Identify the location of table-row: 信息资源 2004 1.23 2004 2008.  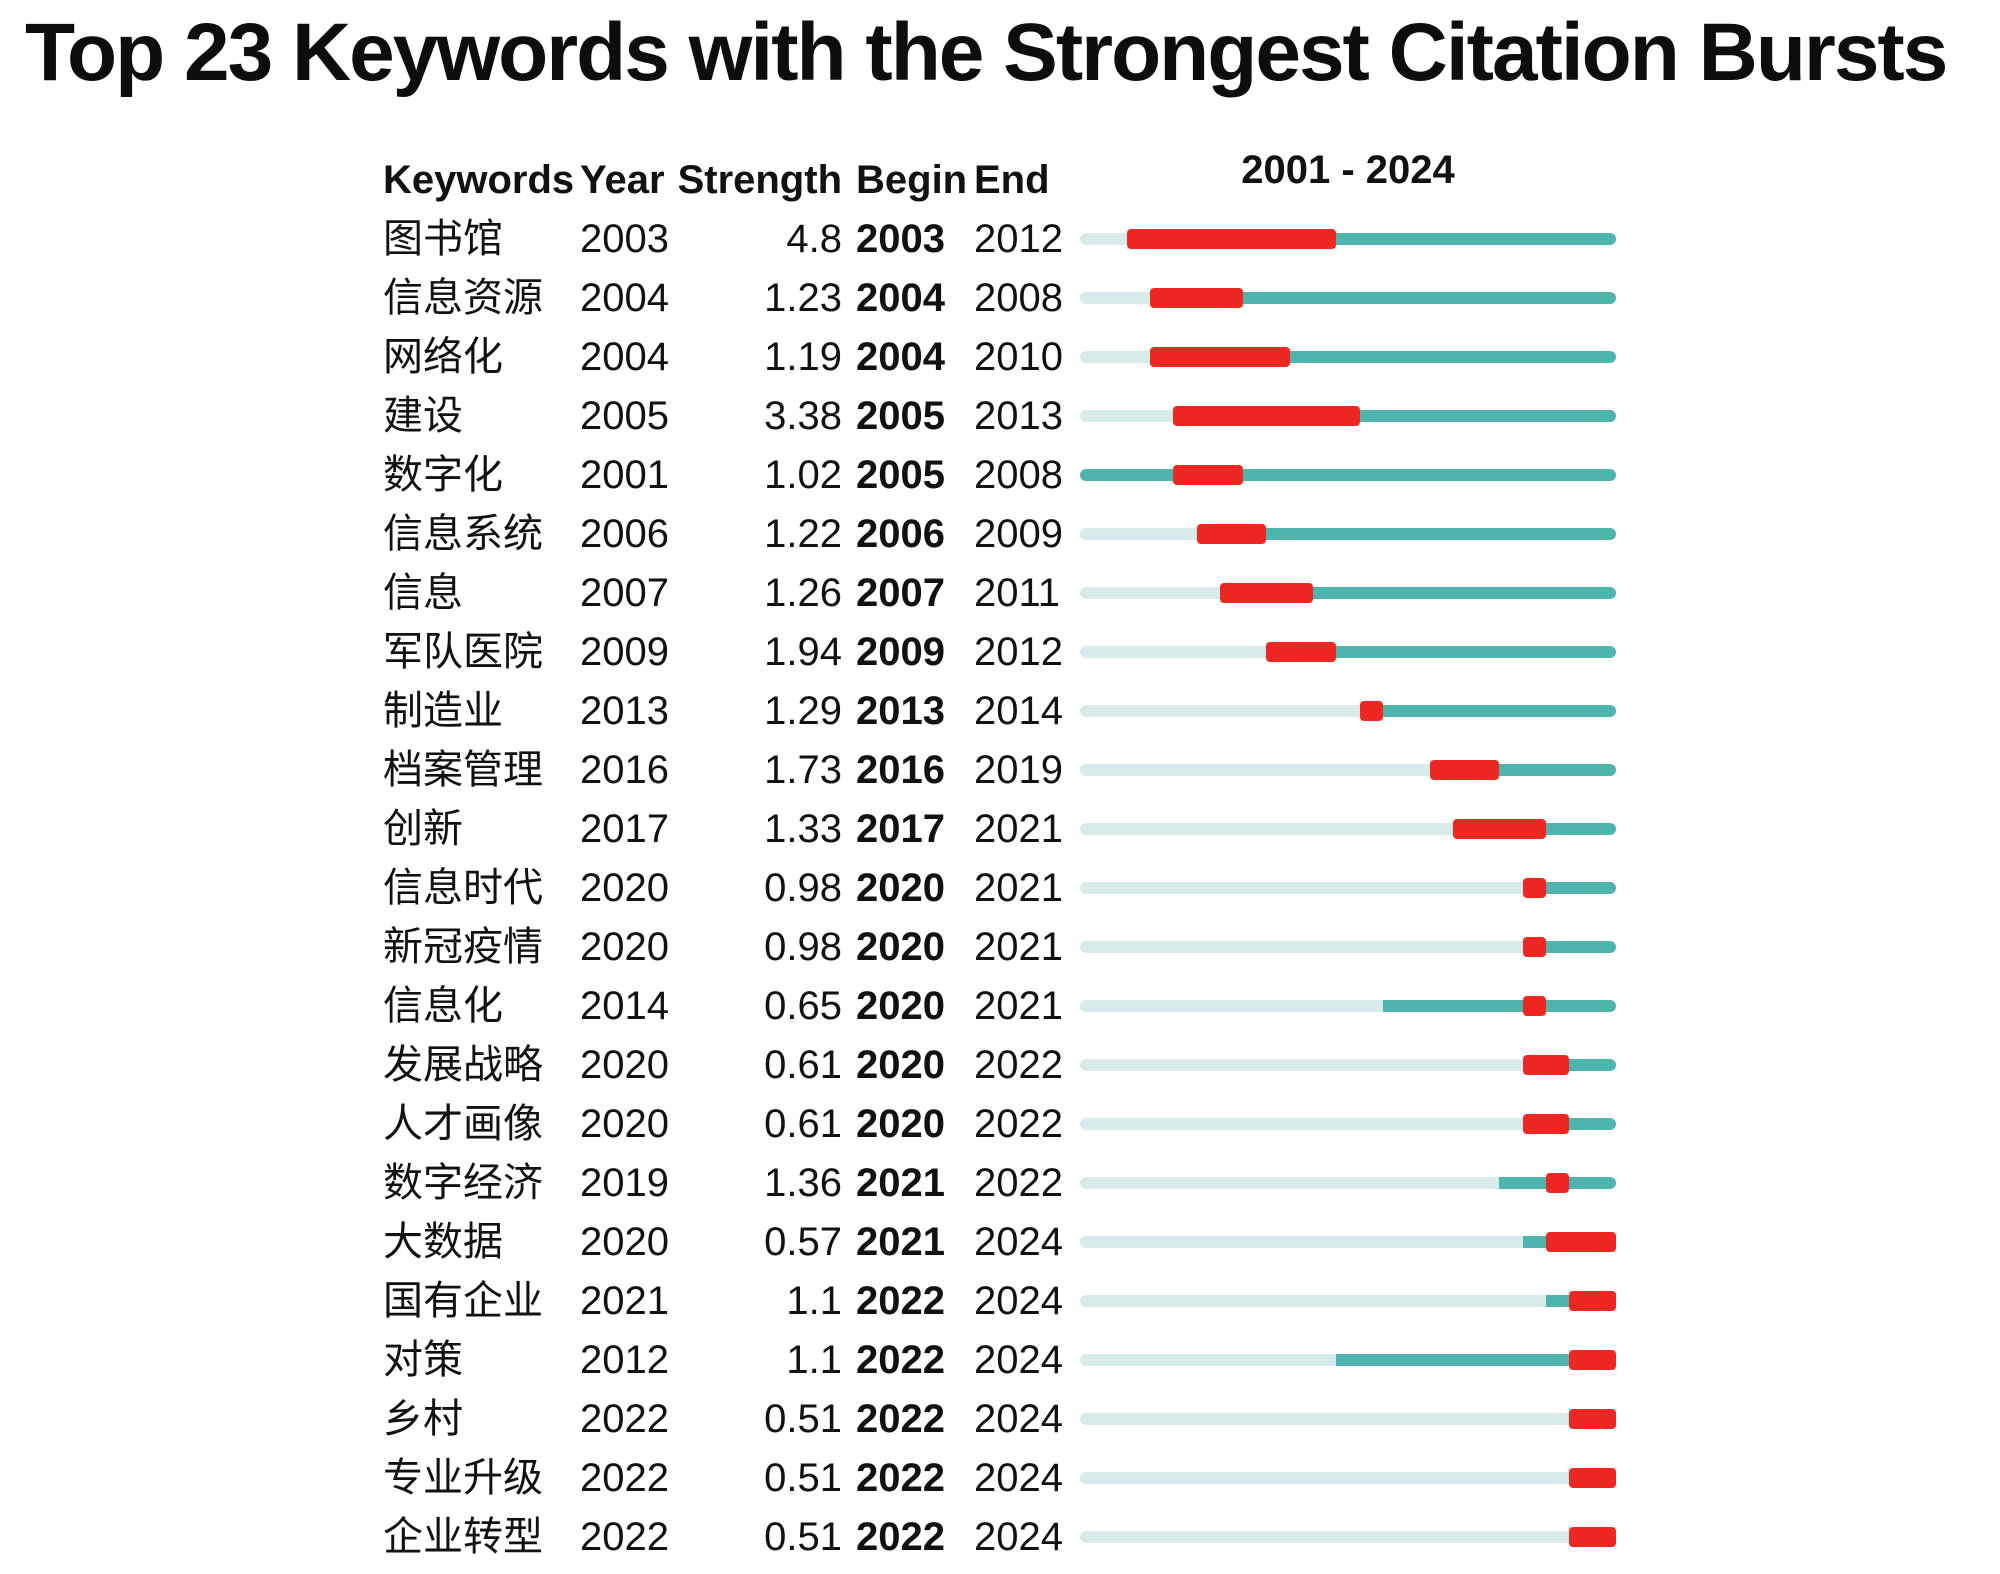
(999, 297).